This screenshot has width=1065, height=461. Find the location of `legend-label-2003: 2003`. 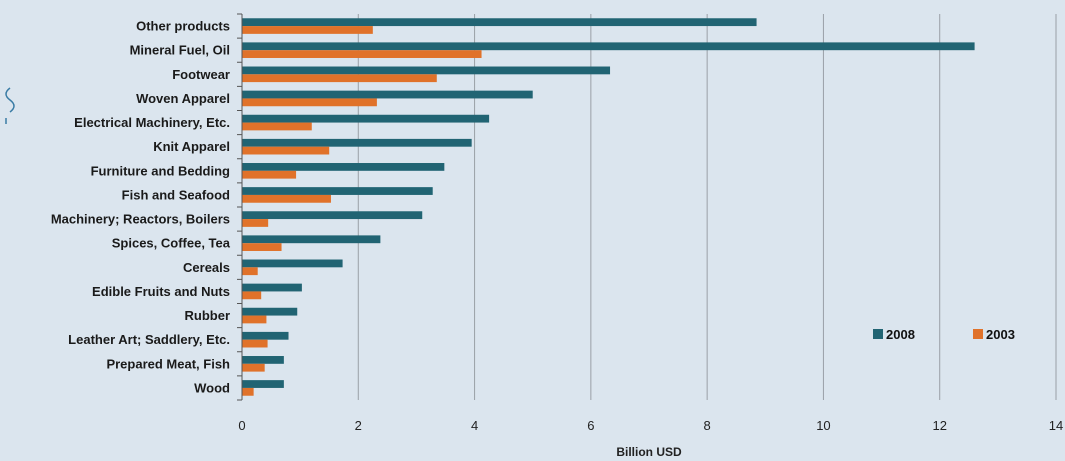

legend-label-2003: 2003 is located at coordinates (1000, 334).